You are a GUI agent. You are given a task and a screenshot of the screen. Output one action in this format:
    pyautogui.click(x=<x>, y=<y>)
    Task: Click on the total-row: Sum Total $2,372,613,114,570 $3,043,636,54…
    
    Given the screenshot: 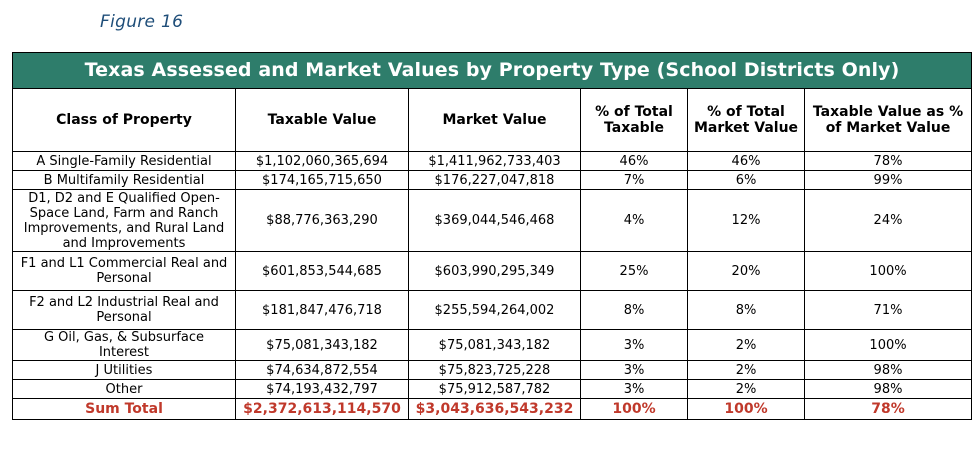 What is the action you would take?
    pyautogui.click(x=492, y=409)
    